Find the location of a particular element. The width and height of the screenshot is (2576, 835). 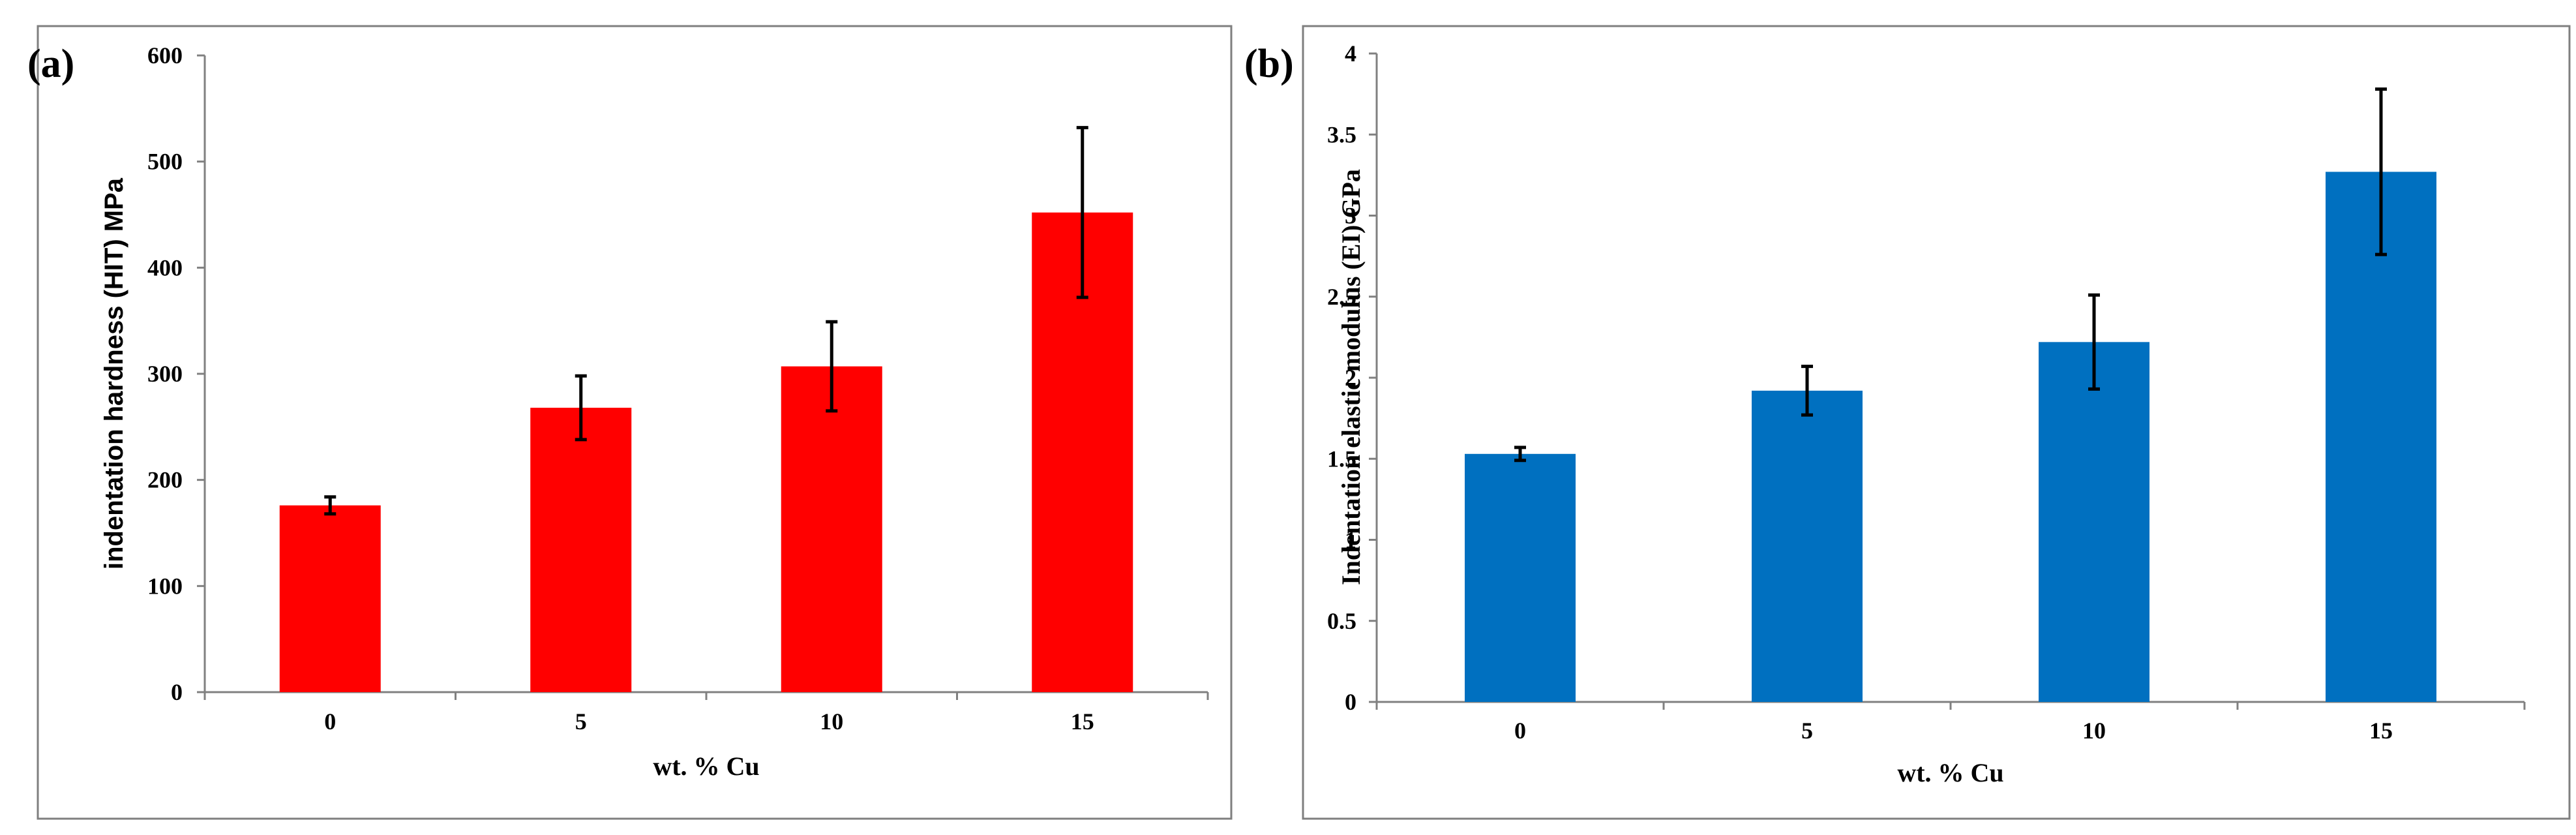

panel-b-label: (b) is located at coordinates (1269, 64).